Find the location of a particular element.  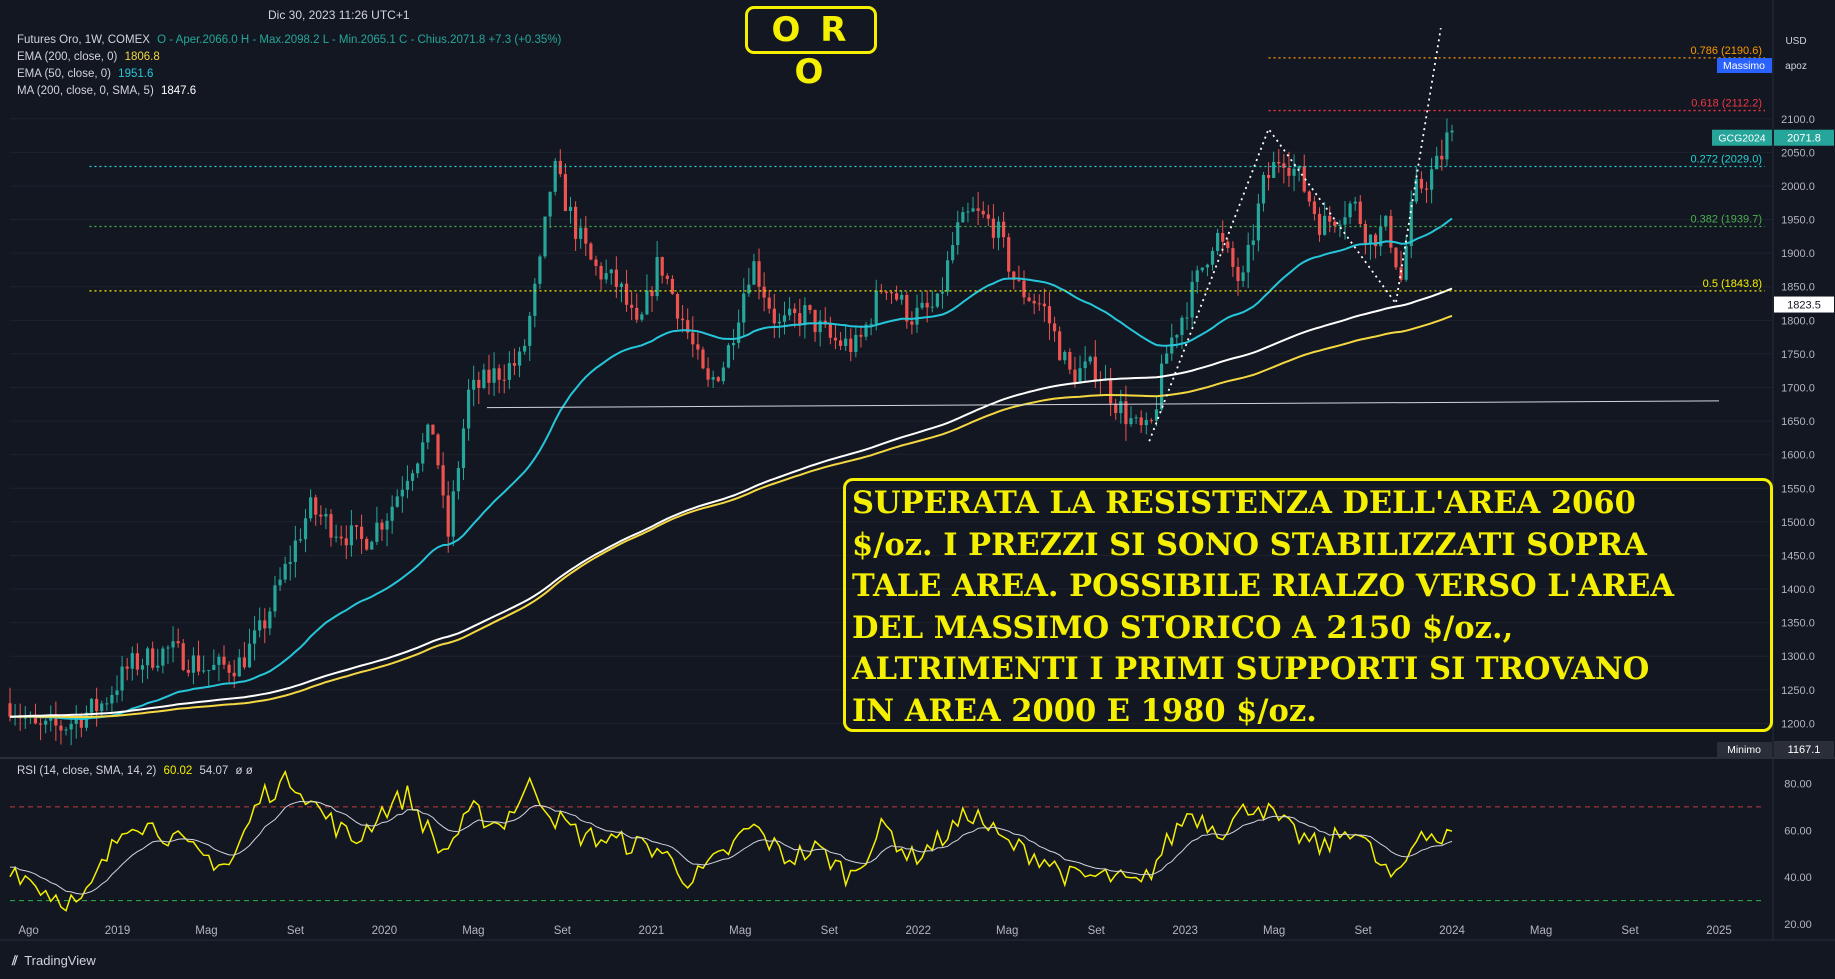

price-tick-label: 1400.0 is located at coordinates (1798, 590).